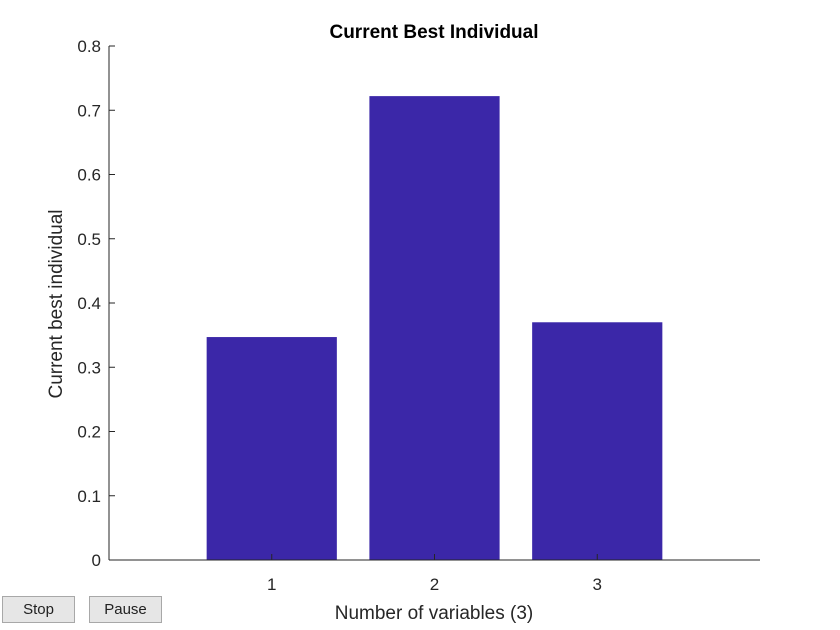  What do you see at coordinates (96, 560) in the screenshot?
I see `y-tick-label: 0` at bounding box center [96, 560].